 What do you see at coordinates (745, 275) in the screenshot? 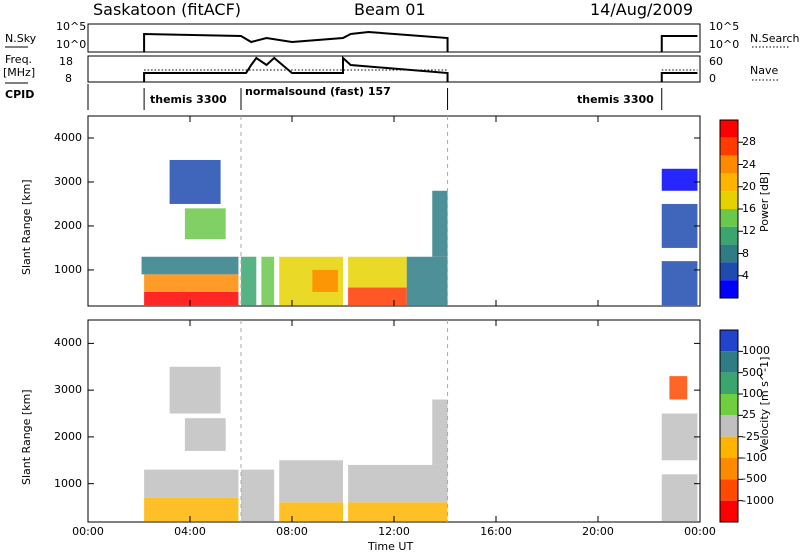
I see `power-colorbar-tick-label-6: 4` at bounding box center [745, 275].